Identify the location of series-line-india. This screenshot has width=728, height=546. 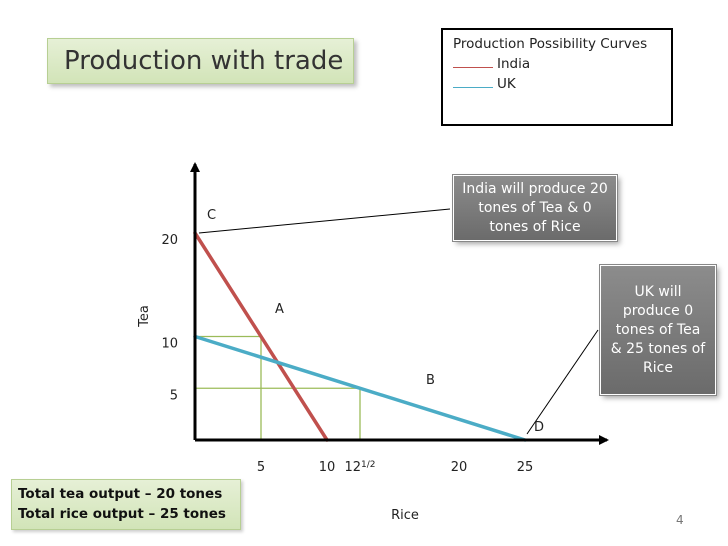
(261, 336).